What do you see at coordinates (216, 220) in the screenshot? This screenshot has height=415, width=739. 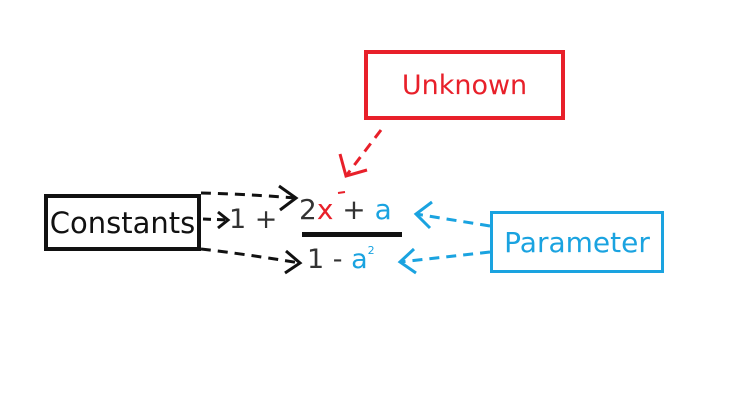 I see `constants-arrow-whole` at bounding box center [216, 220].